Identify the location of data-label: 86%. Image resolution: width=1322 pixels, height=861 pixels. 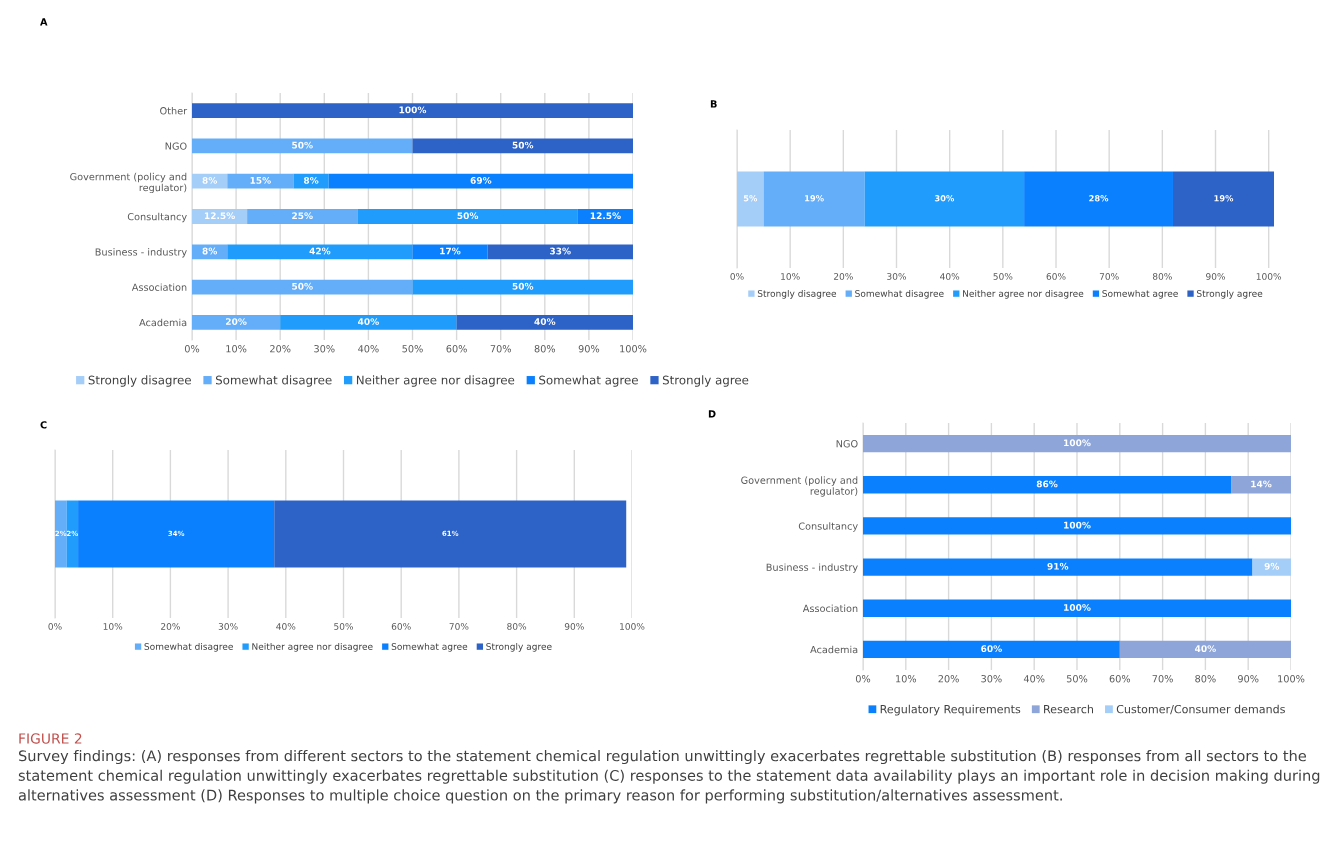
(1047, 484).